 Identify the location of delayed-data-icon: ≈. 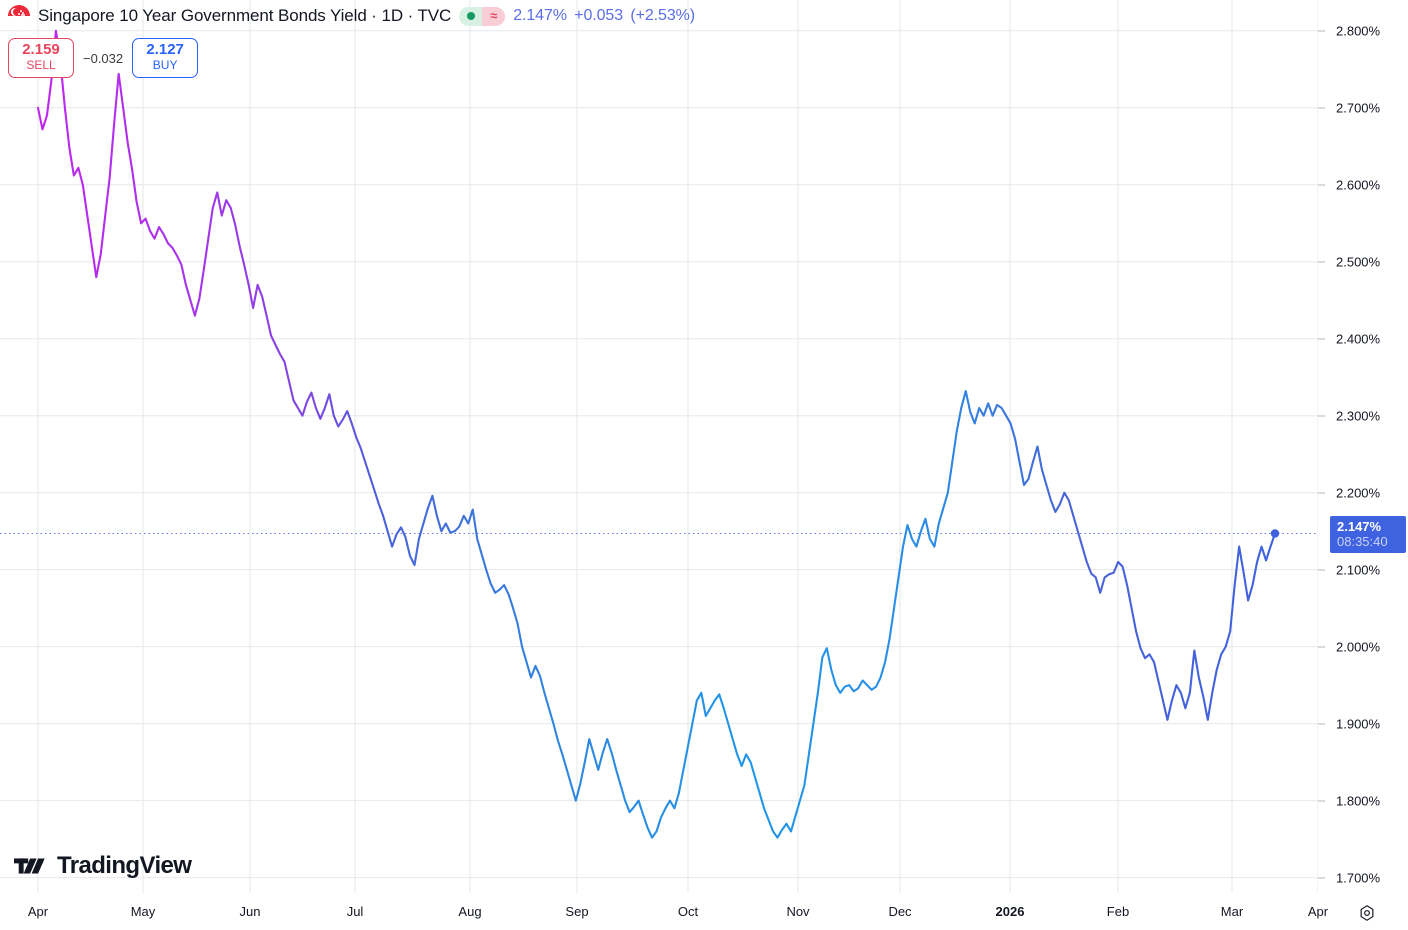
(494, 16).